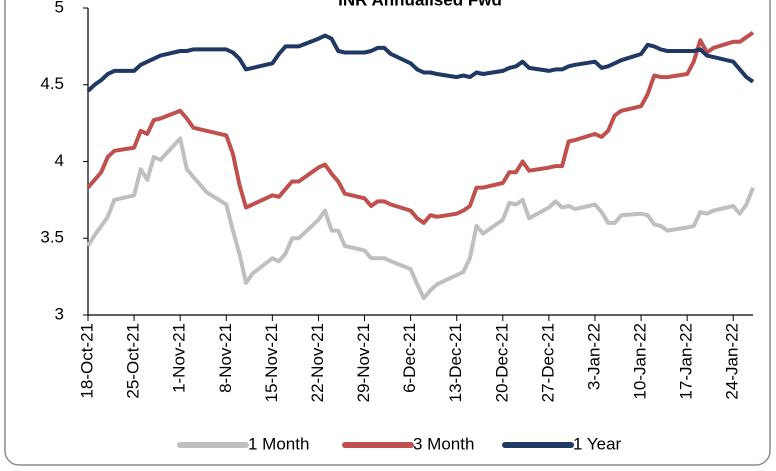 The image size is (776, 471). What do you see at coordinates (455, 362) in the screenshot?
I see `x-tick-label: 13-Dec-21` at bounding box center [455, 362].